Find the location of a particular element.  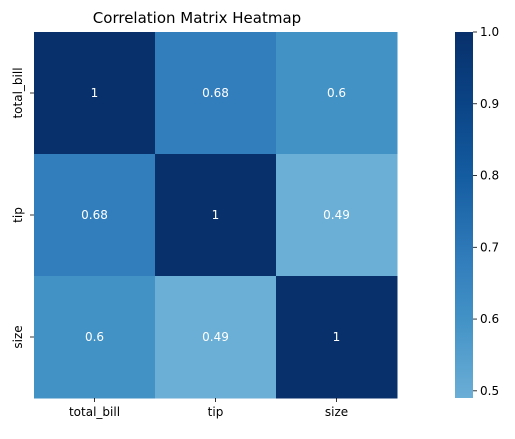

x-axis: total_bill tip size is located at coordinates (208, 408).